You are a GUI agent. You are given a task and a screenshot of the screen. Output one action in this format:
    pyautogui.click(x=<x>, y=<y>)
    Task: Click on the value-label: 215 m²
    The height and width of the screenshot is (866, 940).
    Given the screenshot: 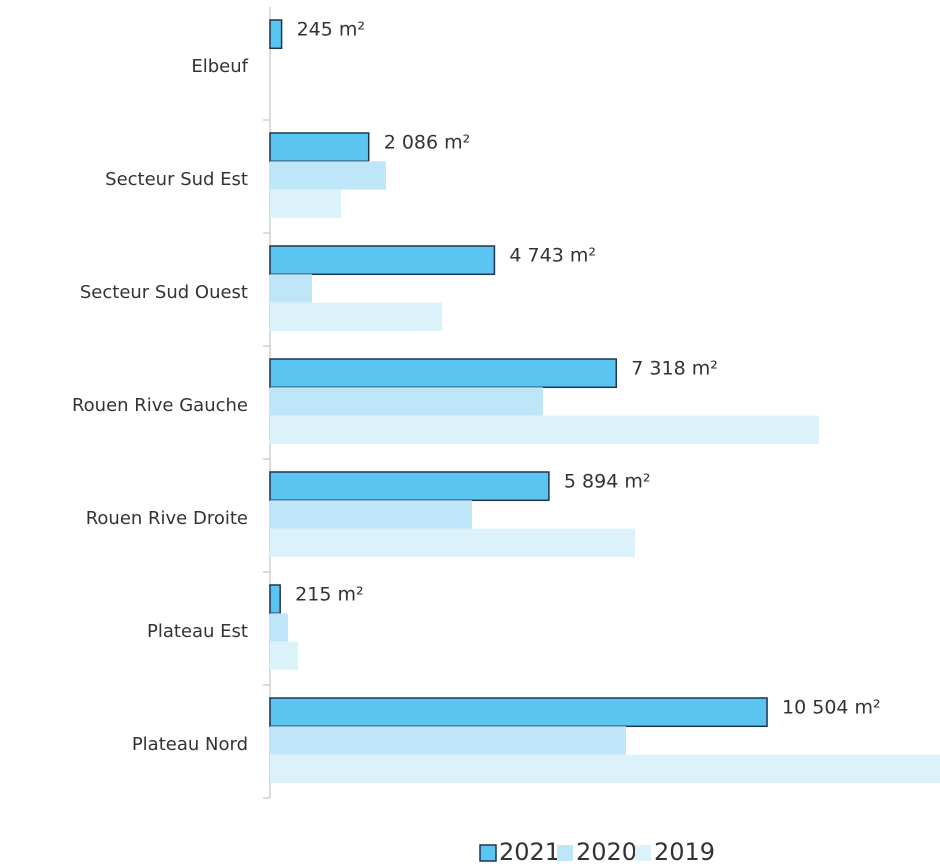 What is the action you would take?
    pyautogui.click(x=329, y=595)
    